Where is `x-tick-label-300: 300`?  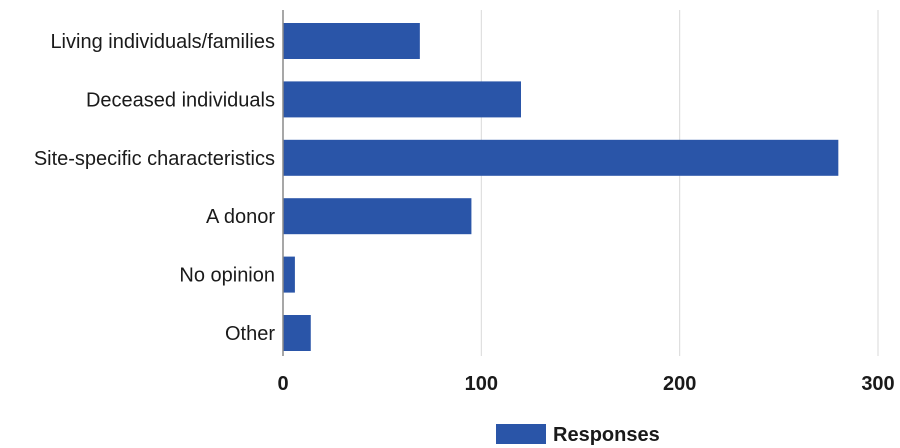 x-tick-label-300: 300 is located at coordinates (877, 384).